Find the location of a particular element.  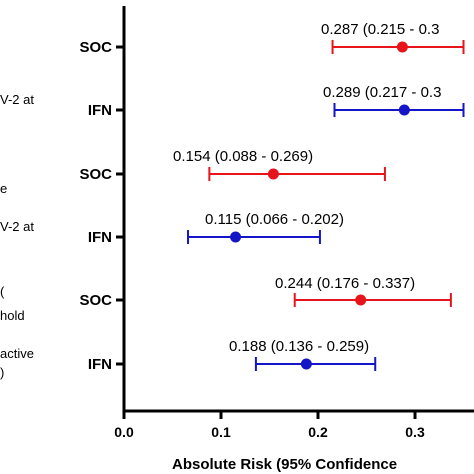

x-tick-label: 0.3 is located at coordinates (415, 432).